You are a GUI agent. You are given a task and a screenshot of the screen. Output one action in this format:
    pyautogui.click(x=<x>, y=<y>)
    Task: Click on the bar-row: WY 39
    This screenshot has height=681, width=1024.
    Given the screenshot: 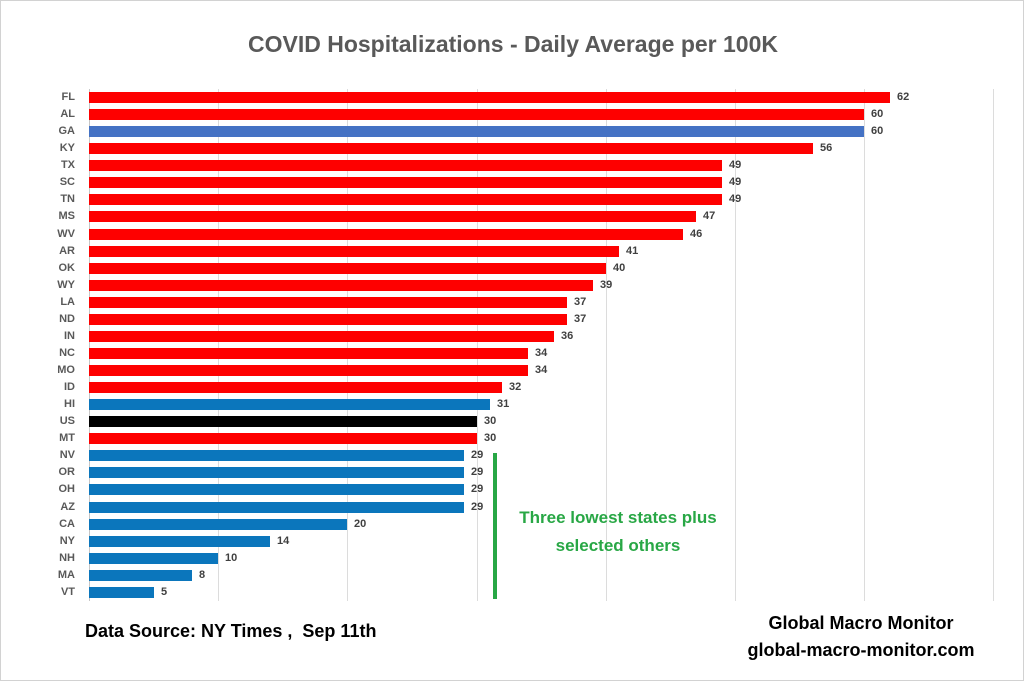 What is the action you would take?
    pyautogui.click(x=526, y=285)
    